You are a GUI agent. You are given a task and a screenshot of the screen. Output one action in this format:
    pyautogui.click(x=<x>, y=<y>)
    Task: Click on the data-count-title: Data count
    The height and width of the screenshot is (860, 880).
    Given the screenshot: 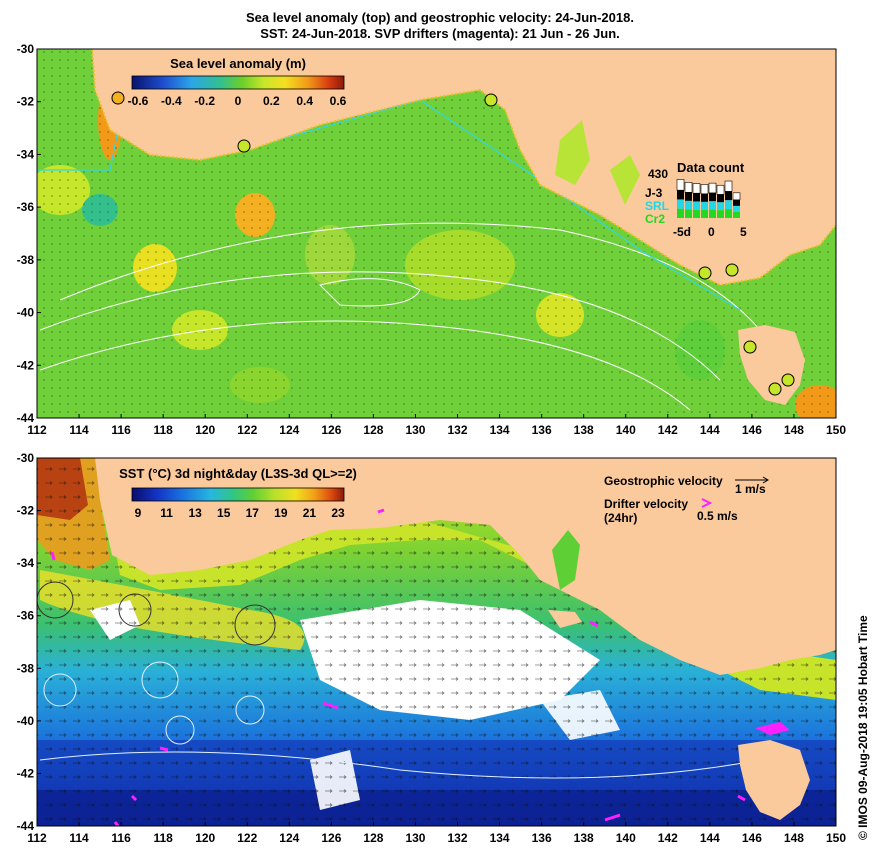 What is the action you would take?
    pyautogui.click(x=711, y=167)
    